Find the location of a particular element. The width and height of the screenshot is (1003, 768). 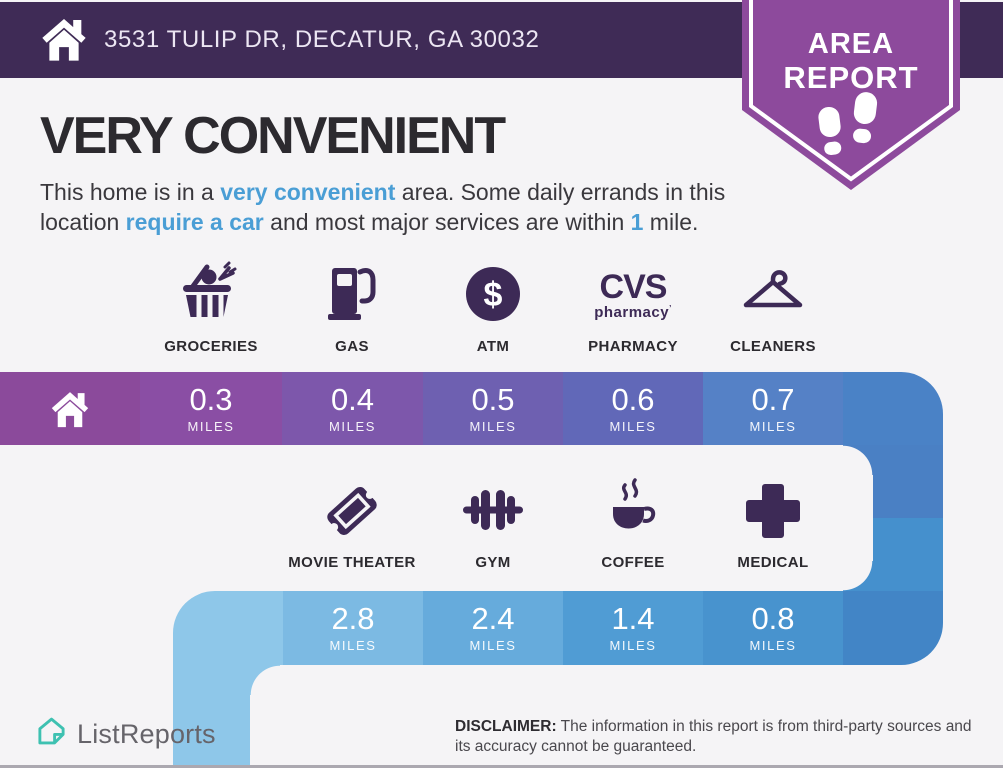

amenity-medical: MEDICAL is located at coordinates (773, 521).